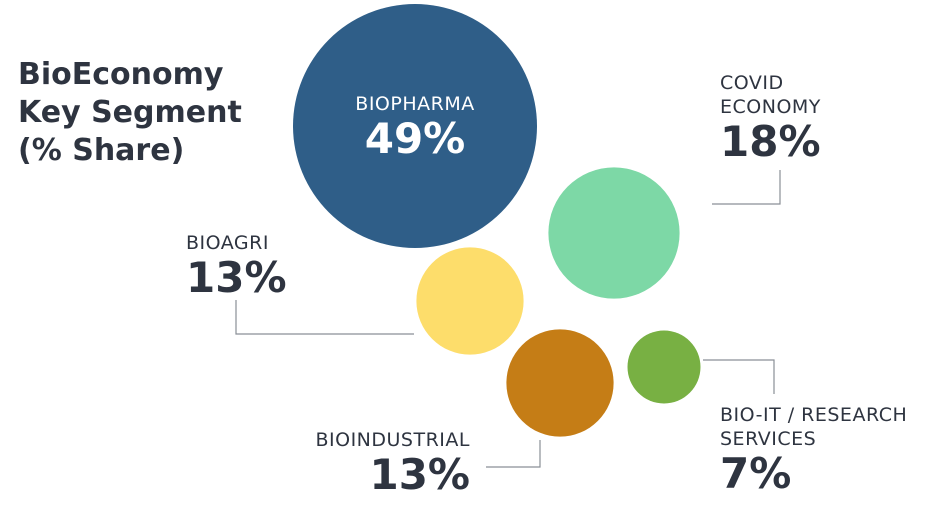  I want to click on data-label-bioindustrial: 13%, so click(419, 474).